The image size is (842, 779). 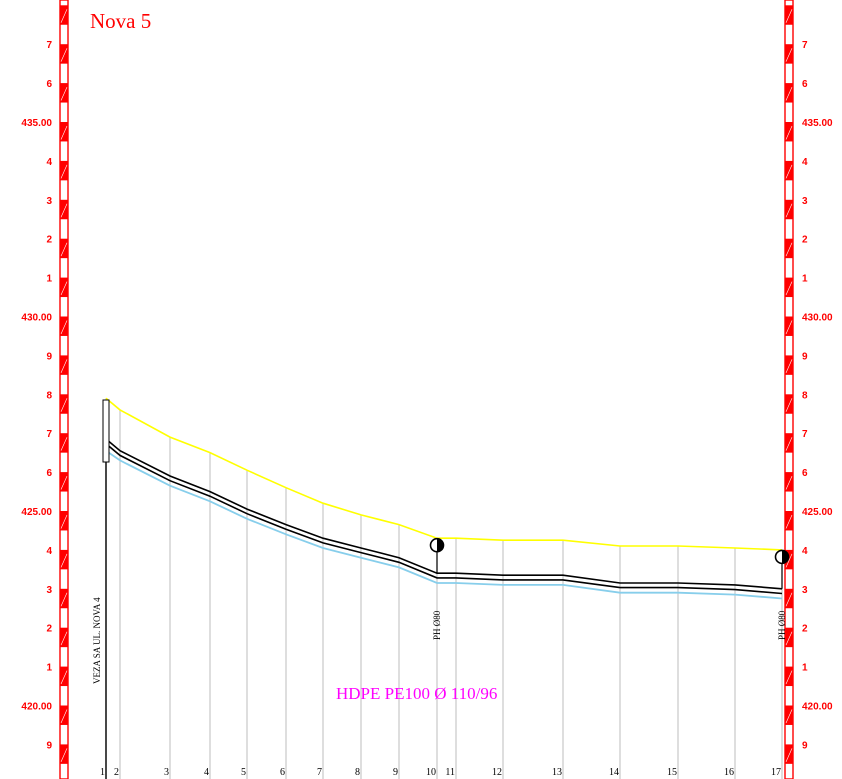 What do you see at coordinates (729, 772) in the screenshot?
I see `station-label: 16` at bounding box center [729, 772].